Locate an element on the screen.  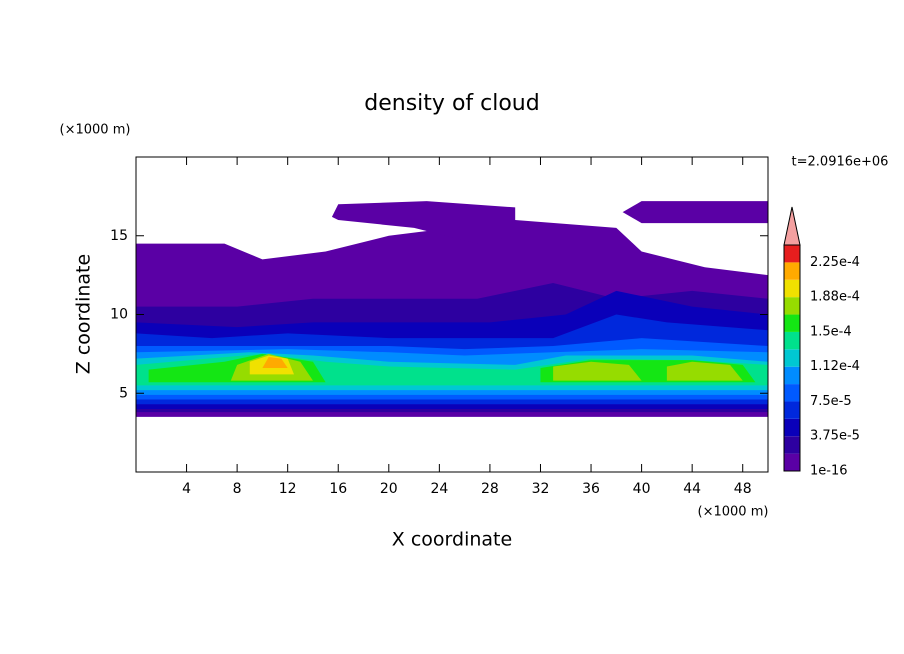
x-tick-label: 4 is located at coordinates (186, 489).